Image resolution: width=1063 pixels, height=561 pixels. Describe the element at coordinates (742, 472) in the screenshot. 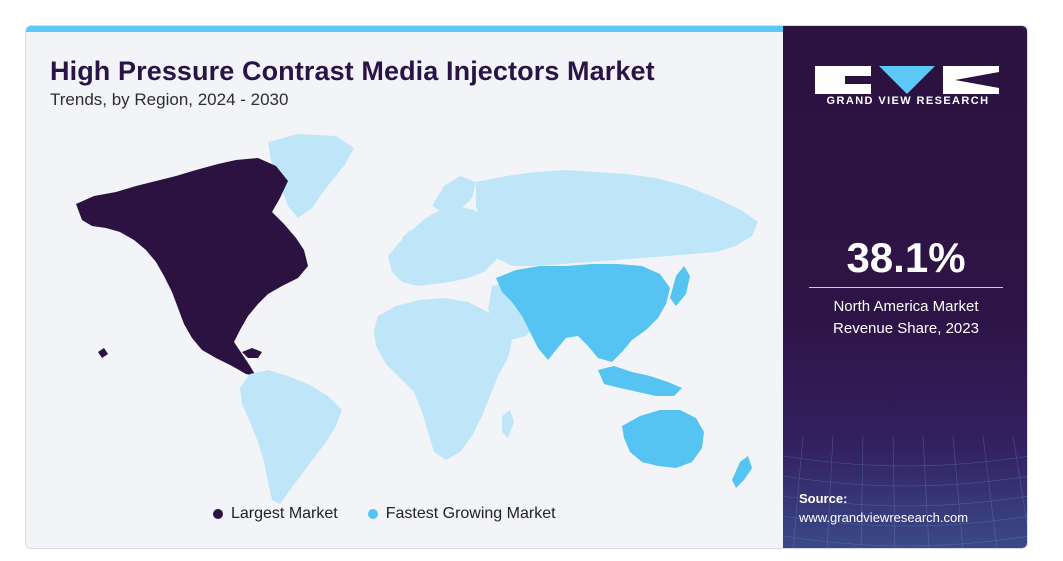

I see `region-new-zealand` at that location.